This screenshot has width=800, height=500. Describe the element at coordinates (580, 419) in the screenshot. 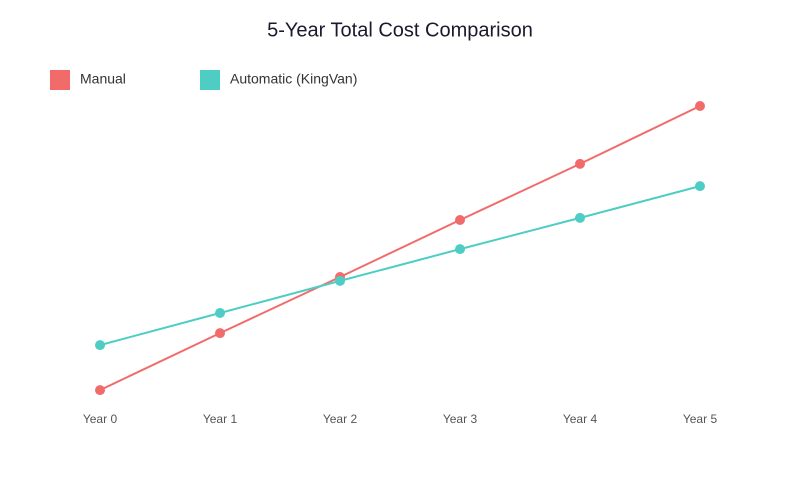

I see `x-tick-label: Year 4` at that location.